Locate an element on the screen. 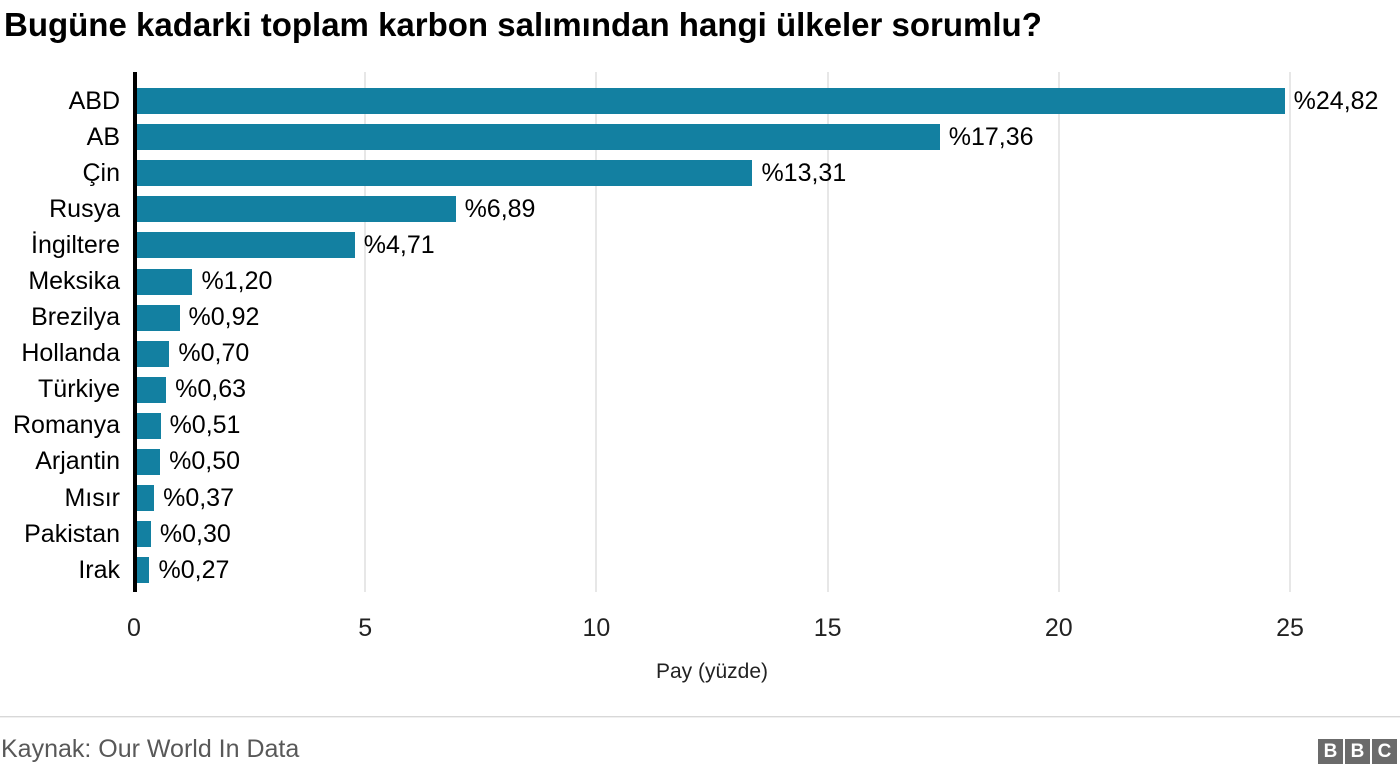  bar-row: Hollanda %0,70 is located at coordinates (700, 354).